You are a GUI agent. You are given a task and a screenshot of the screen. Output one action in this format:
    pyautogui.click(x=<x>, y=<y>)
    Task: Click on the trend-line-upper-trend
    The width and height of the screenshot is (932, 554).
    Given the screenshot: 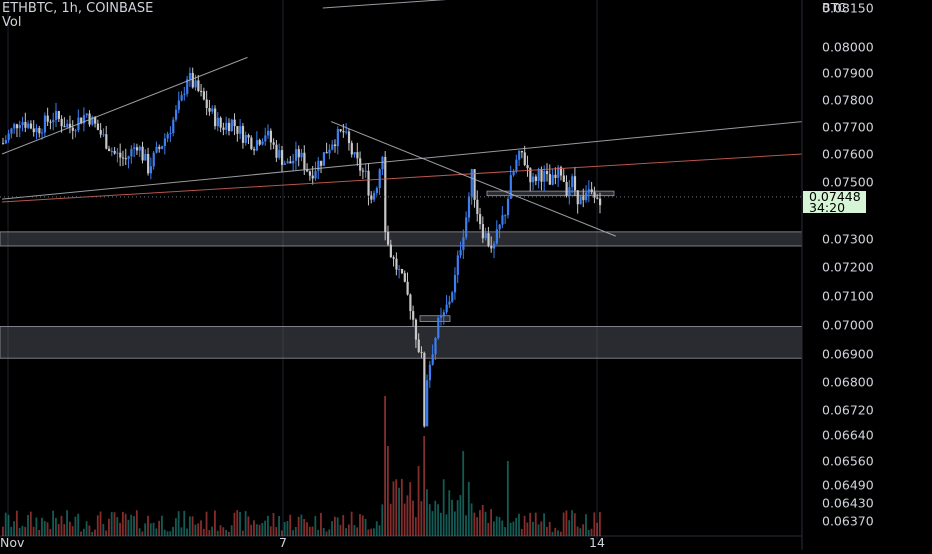 What is the action you would take?
    pyautogui.click(x=124, y=105)
    